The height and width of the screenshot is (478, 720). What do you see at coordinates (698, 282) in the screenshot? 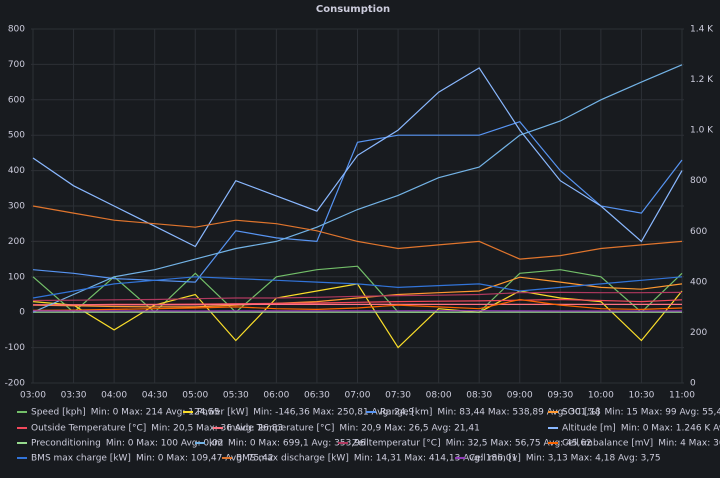
I see `y2-tick-label: 400` at bounding box center [698, 282].